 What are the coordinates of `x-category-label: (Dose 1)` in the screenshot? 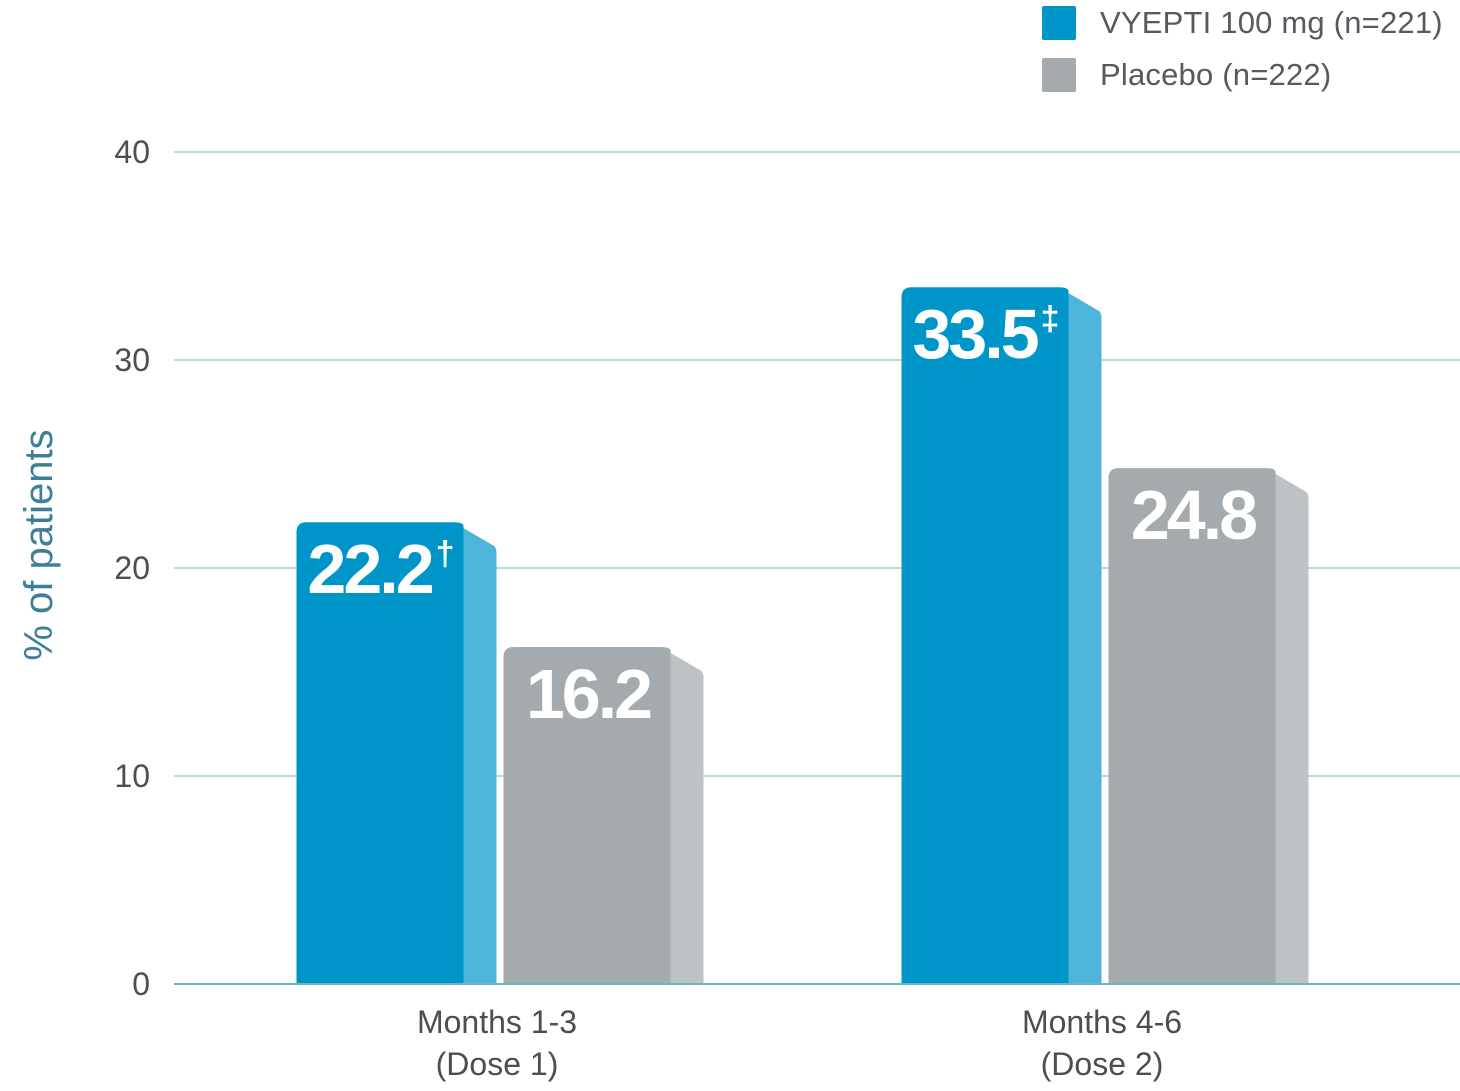 It's located at (497, 1064).